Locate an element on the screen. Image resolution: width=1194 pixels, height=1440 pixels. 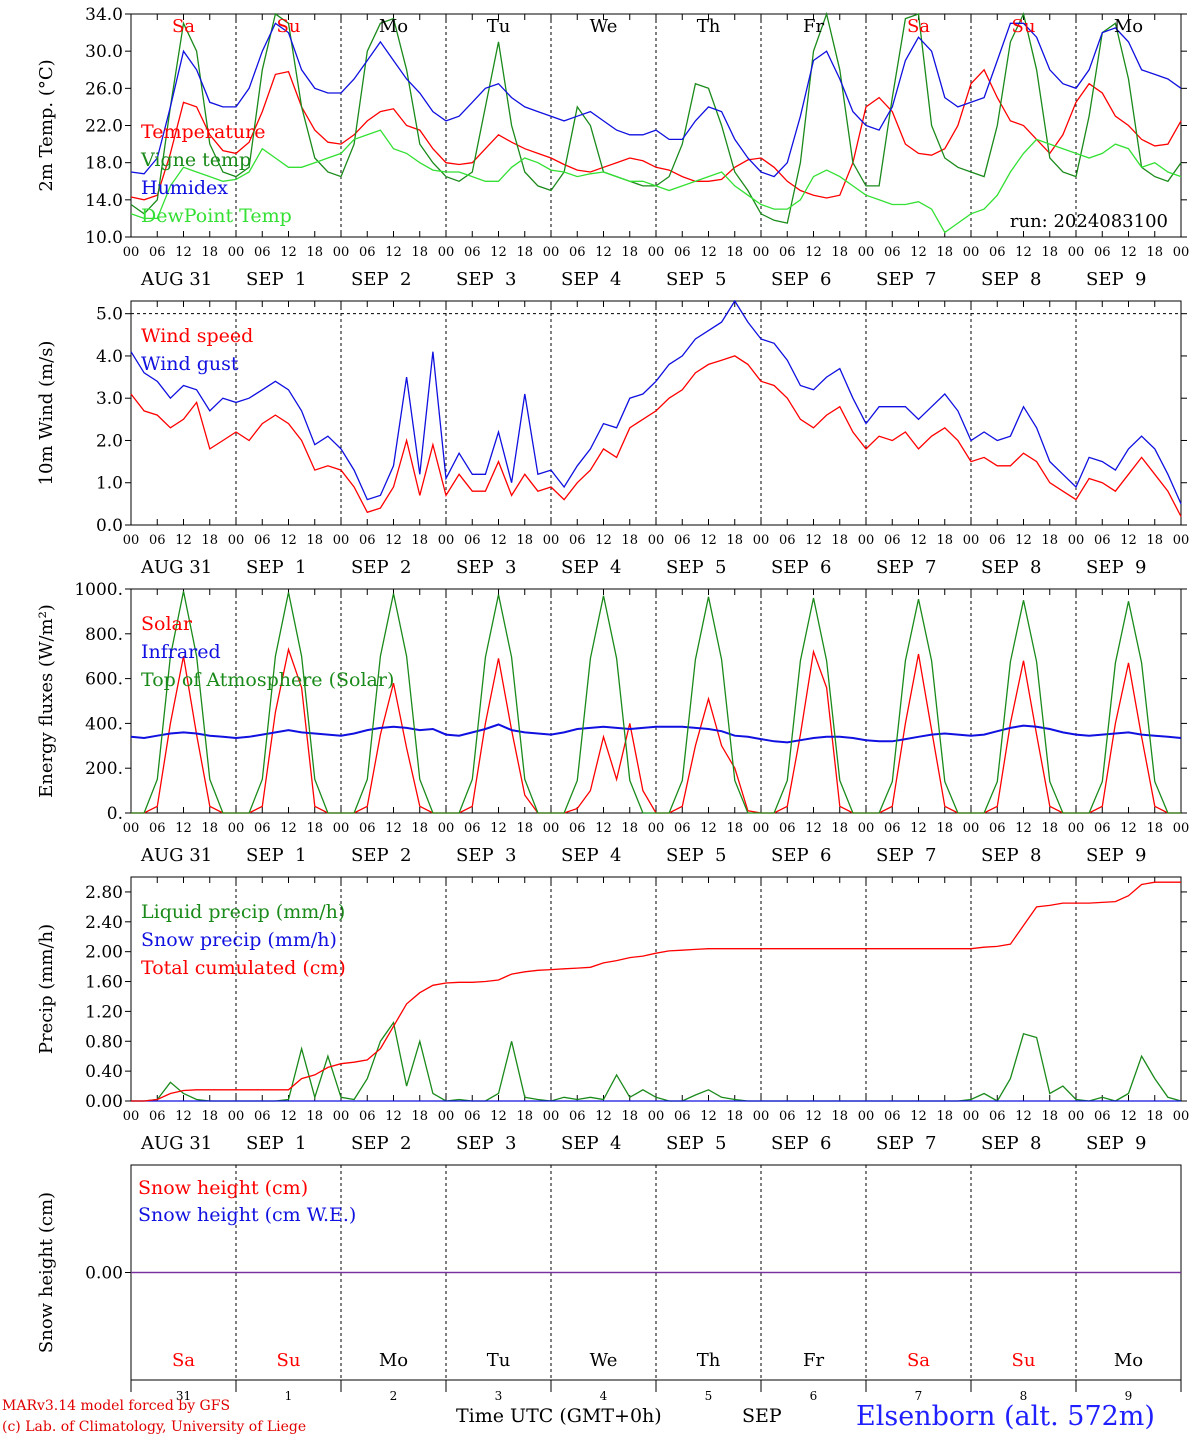
date-label: SEP 3 is located at coordinates (486, 1143).